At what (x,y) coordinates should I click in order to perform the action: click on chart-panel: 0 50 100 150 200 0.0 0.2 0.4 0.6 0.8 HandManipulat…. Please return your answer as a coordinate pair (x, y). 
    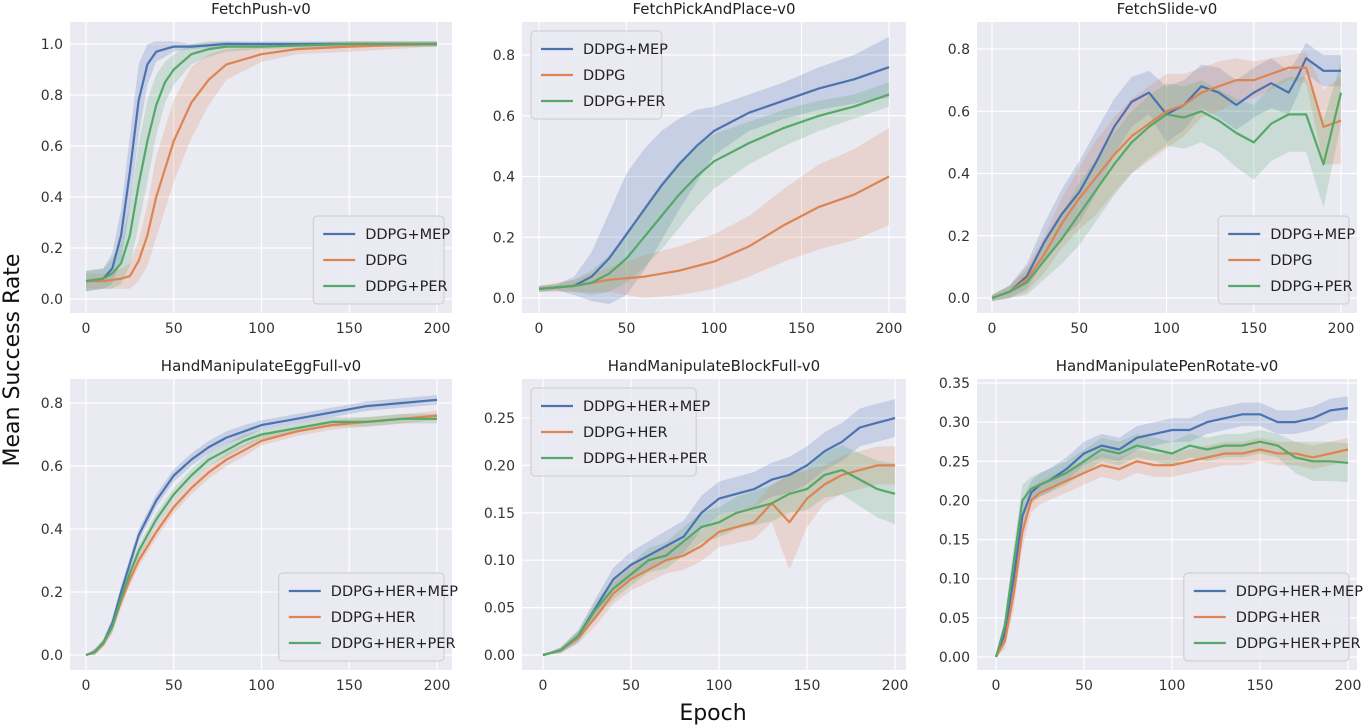
    Looking at the image, I should click on (249, 525).